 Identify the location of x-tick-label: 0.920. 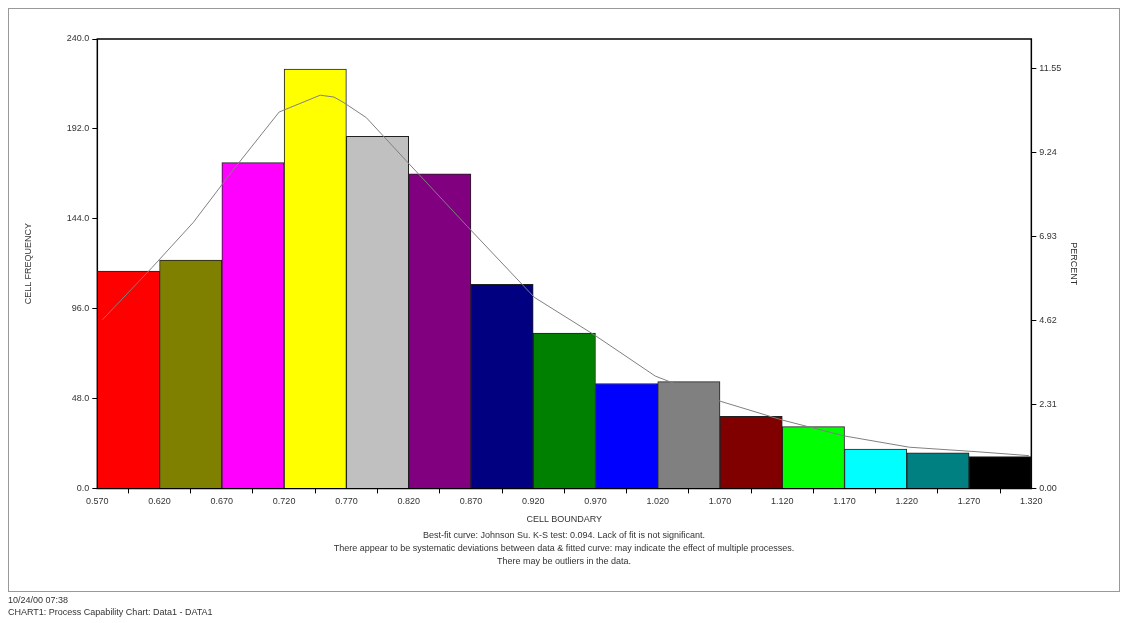
(533, 501).